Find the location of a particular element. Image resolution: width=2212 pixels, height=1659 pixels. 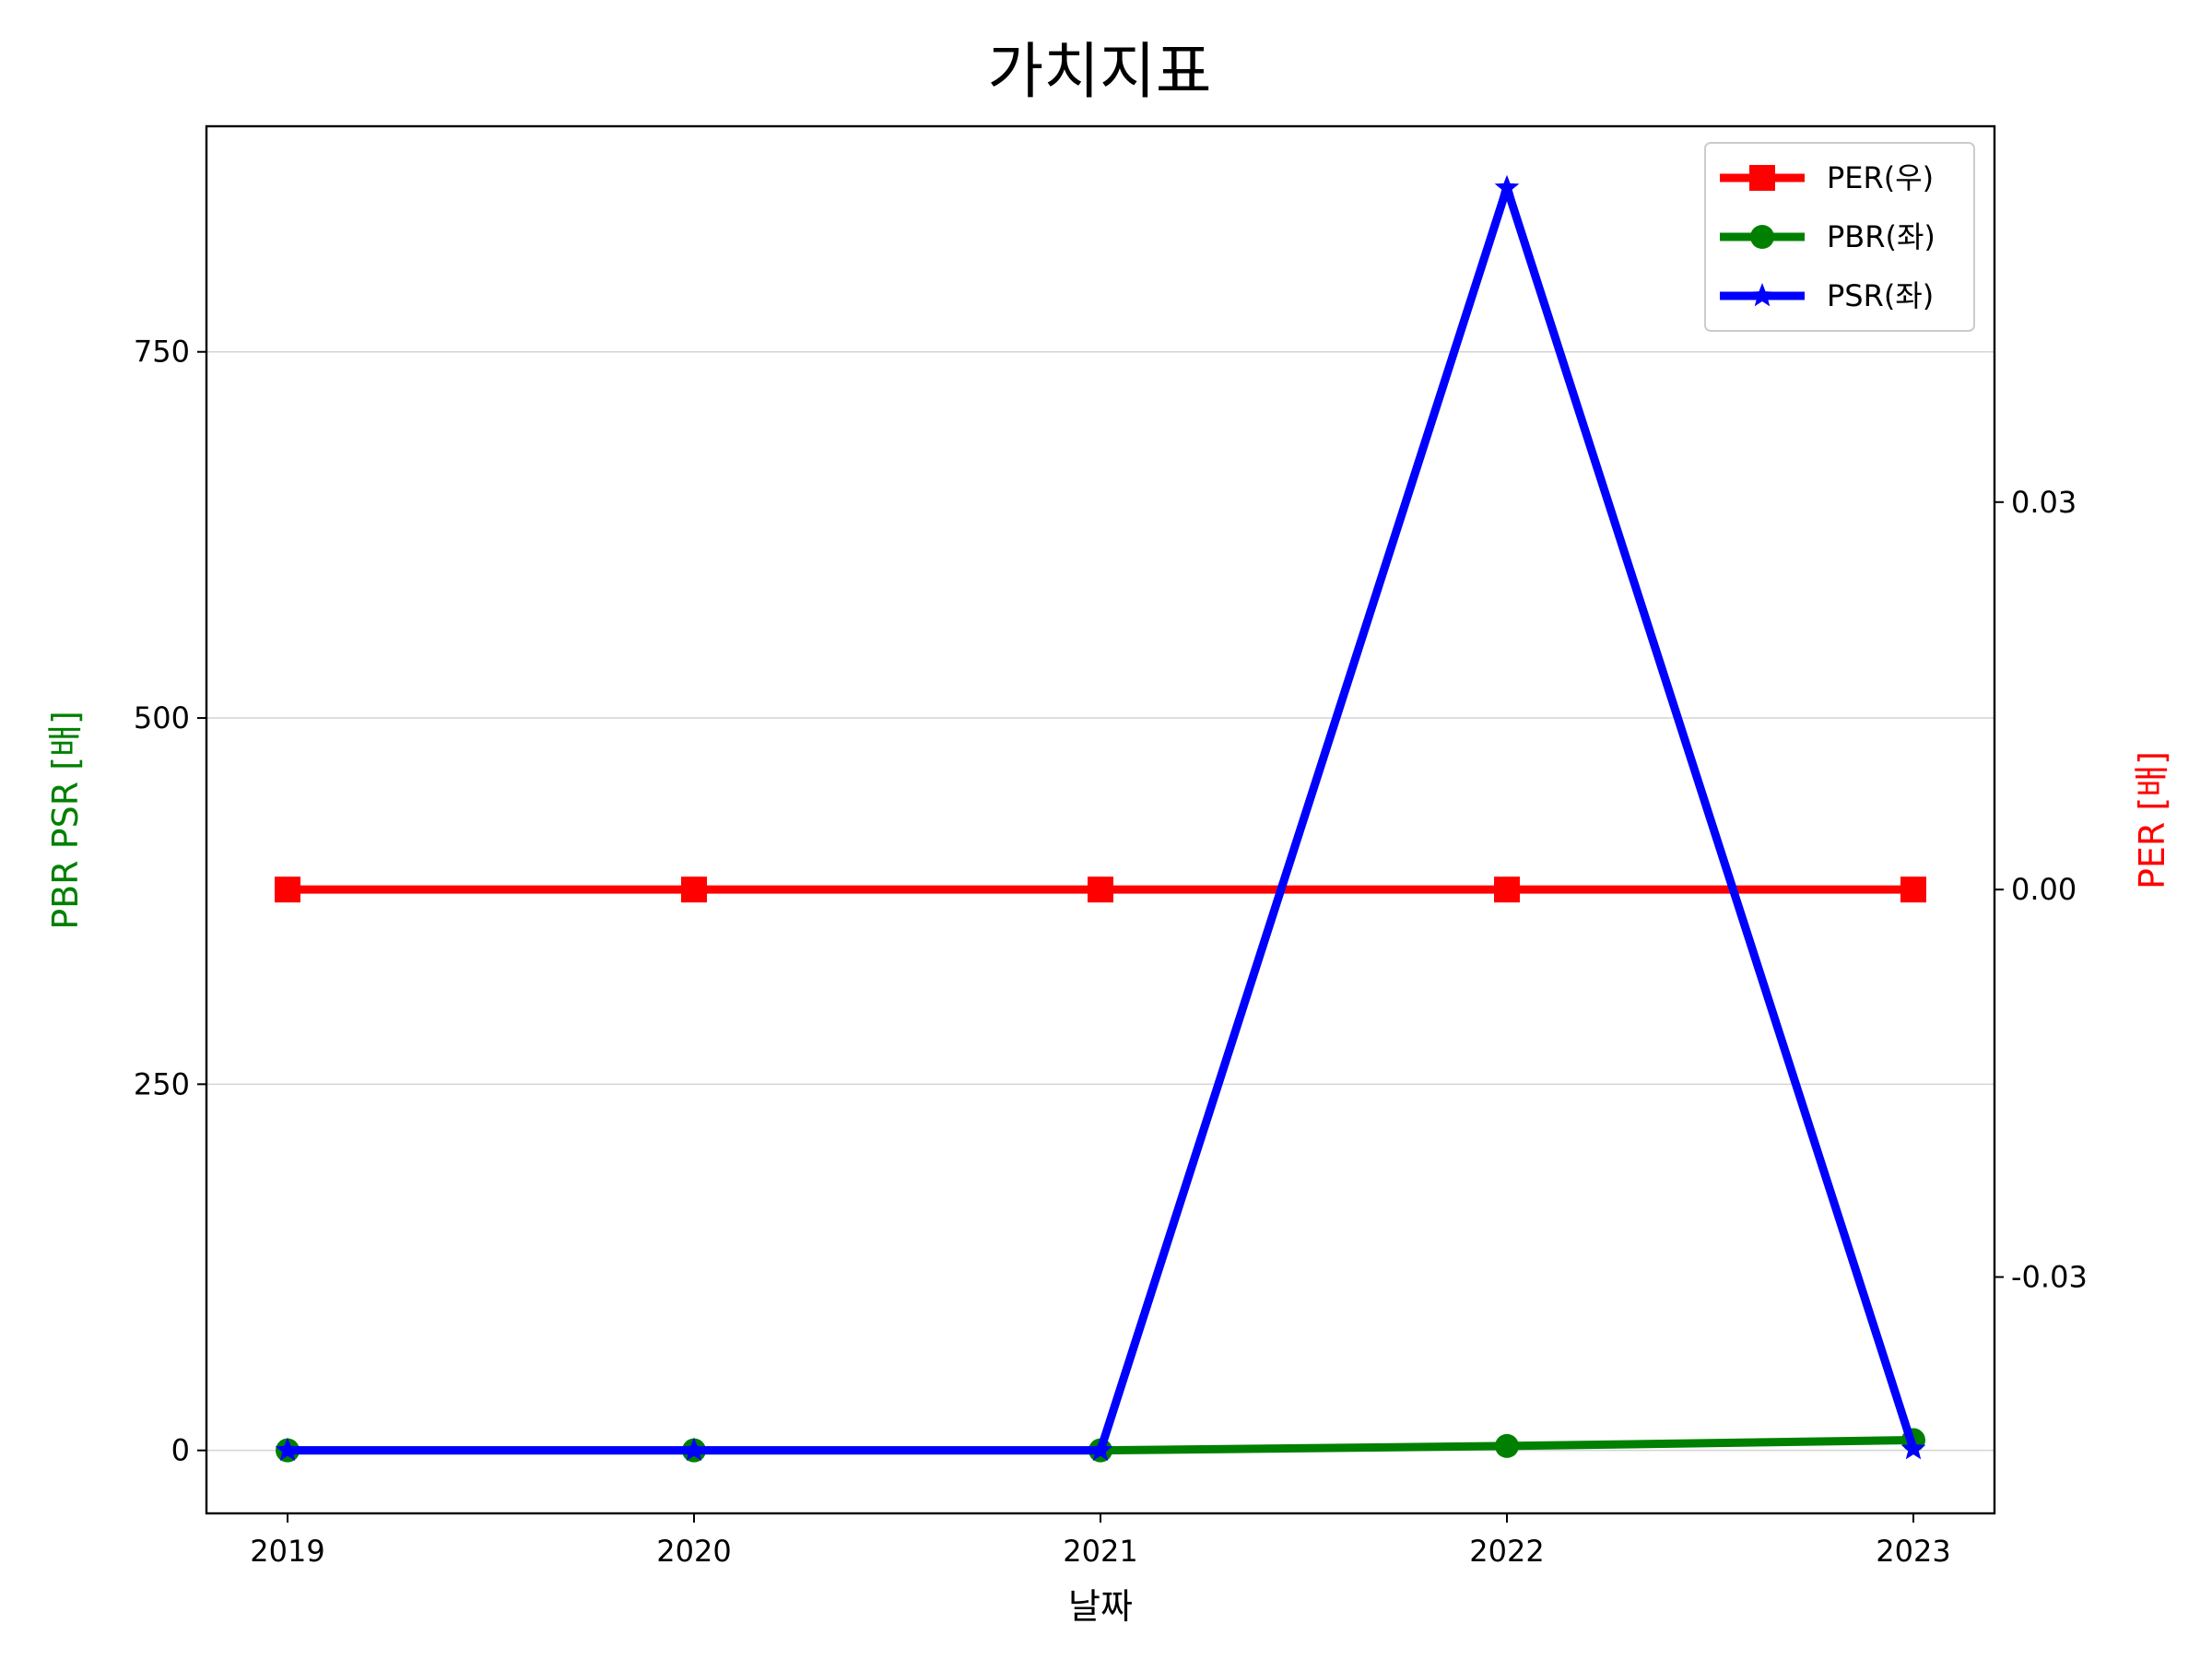

data-point-PSR(좌)-2021 is located at coordinates (1100, 1449).